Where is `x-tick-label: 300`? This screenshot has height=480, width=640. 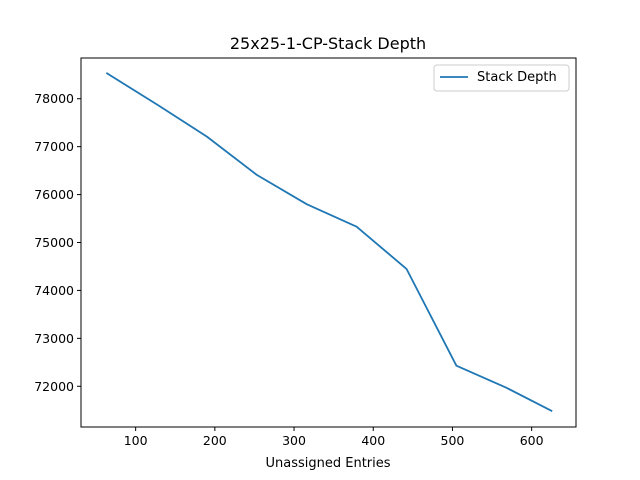
x-tick-label: 300 is located at coordinates (294, 440).